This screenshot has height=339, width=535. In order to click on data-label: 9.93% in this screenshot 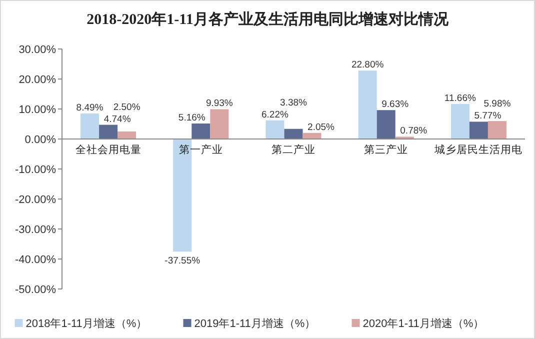, I will do `click(220, 104)`.